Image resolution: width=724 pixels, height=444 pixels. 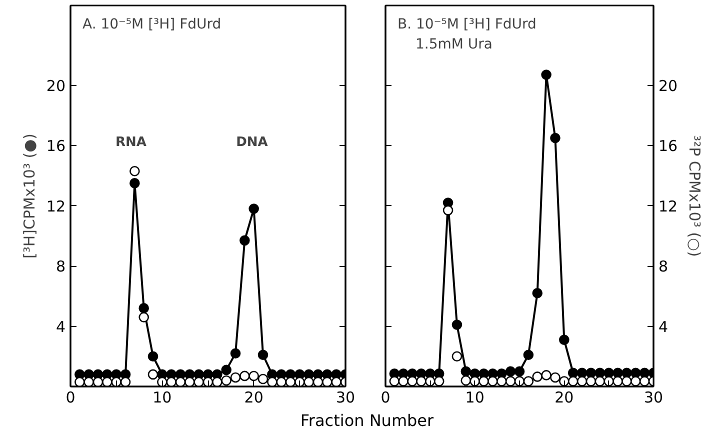 What do you see at coordinates (152, 24) in the screenshot?
I see `text: A. 10⁻⁵M [³H] FdUrd` at bounding box center [152, 24].